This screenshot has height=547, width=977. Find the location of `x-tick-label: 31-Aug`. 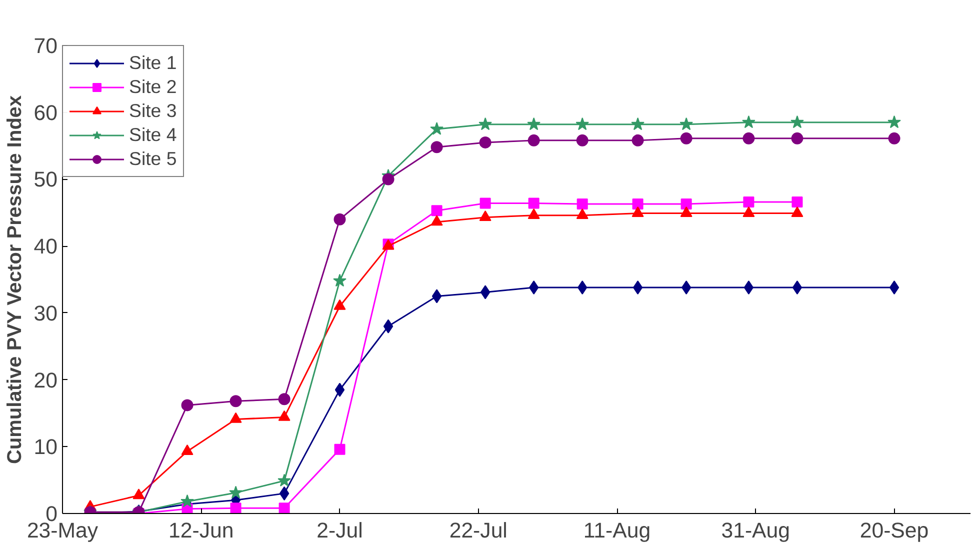

x-tick-label: 31-Aug is located at coordinates (755, 530).